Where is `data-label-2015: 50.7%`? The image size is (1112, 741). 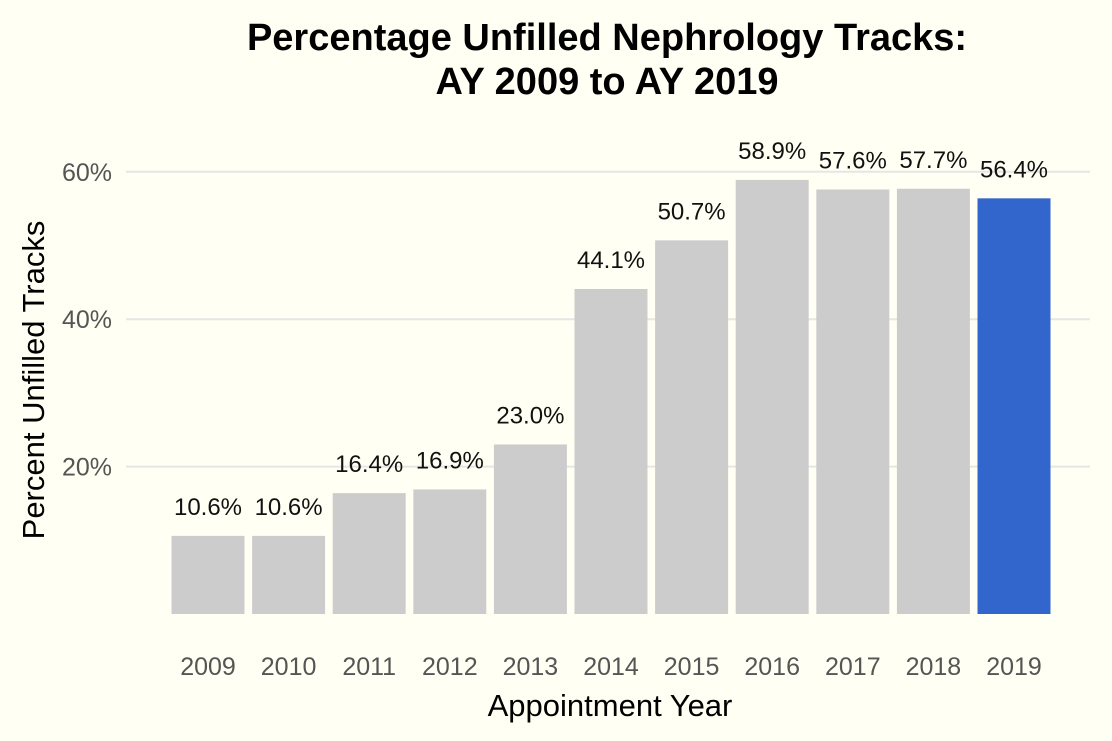 data-label-2015: 50.7% is located at coordinates (692, 211).